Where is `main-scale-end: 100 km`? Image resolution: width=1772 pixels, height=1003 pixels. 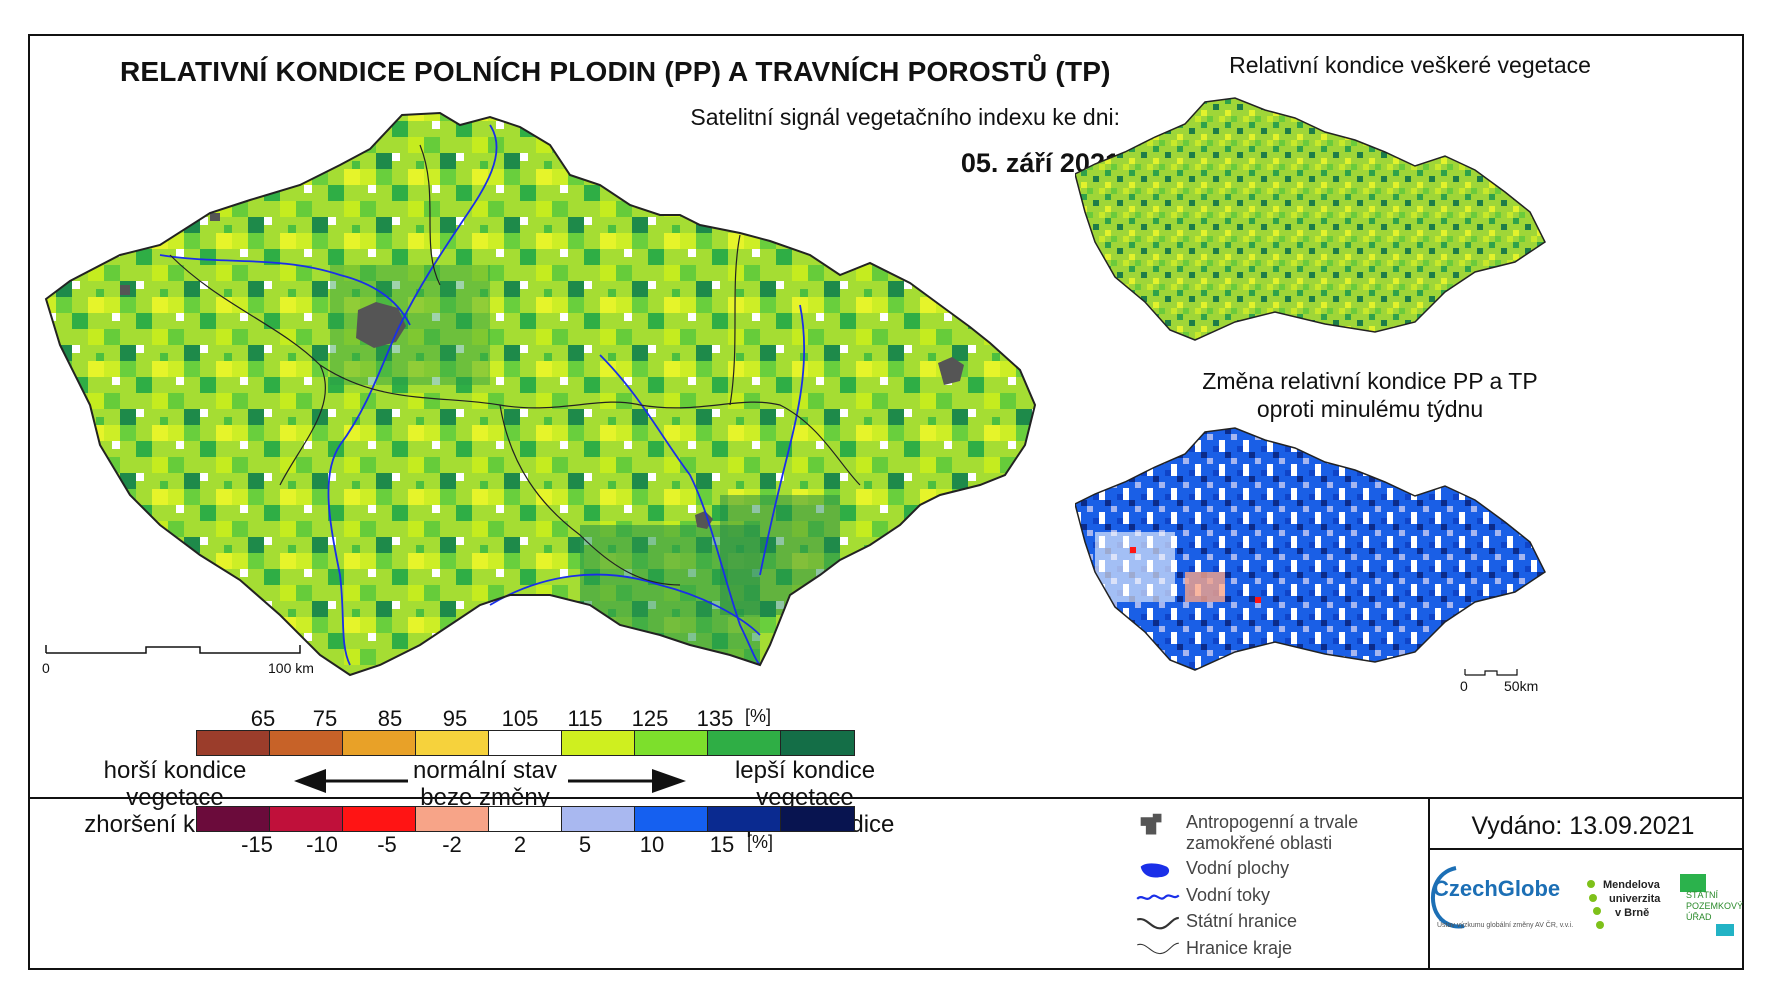
main-scale-end: 100 km is located at coordinates (291, 668).